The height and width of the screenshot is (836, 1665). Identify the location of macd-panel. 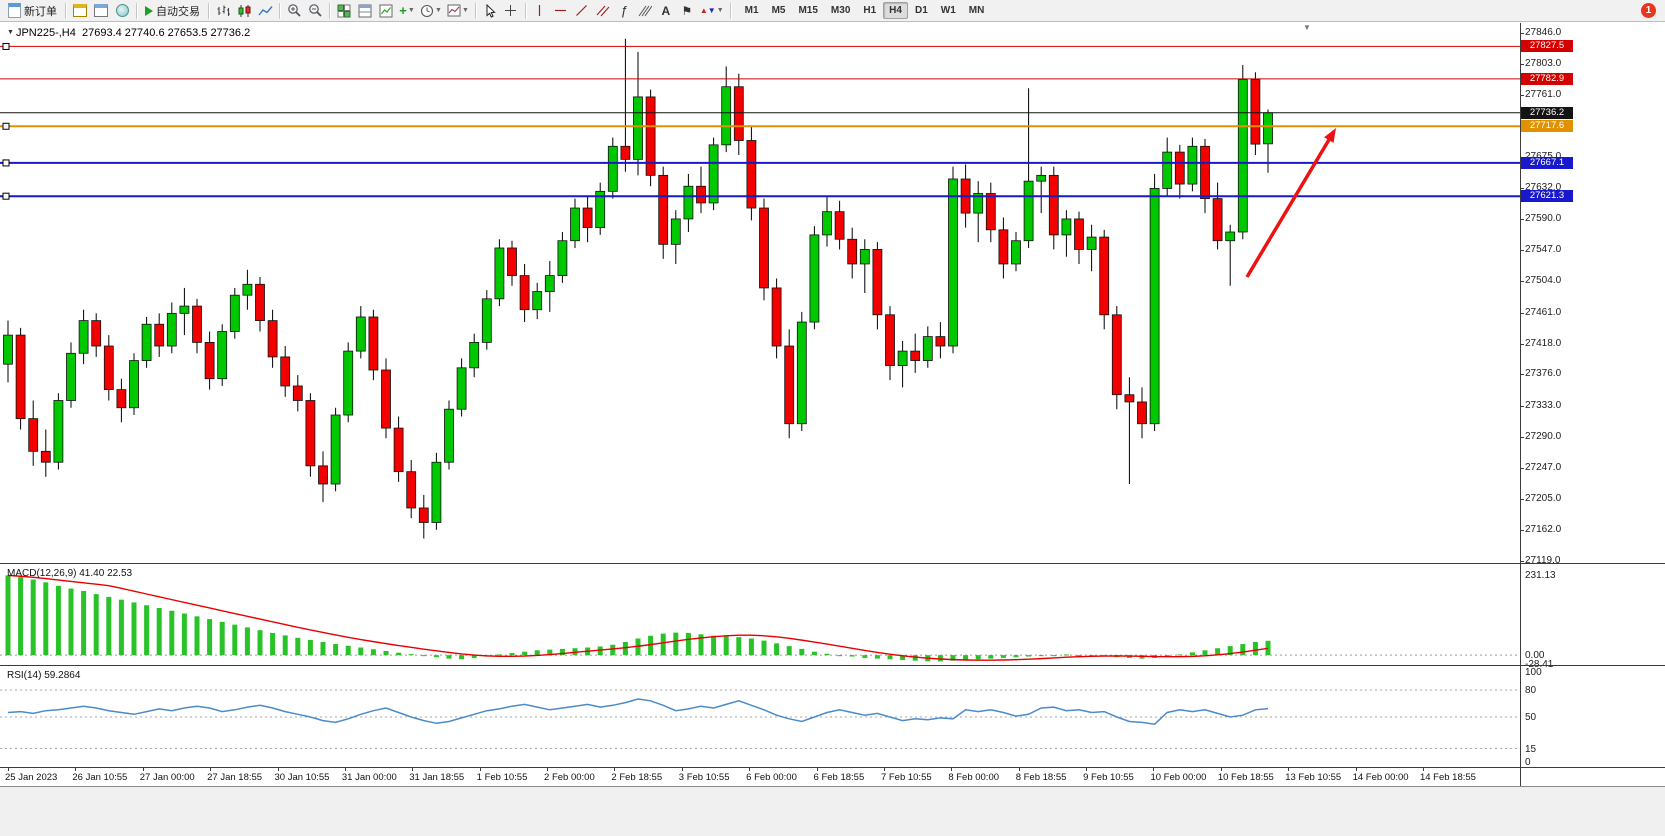
(760, 614).